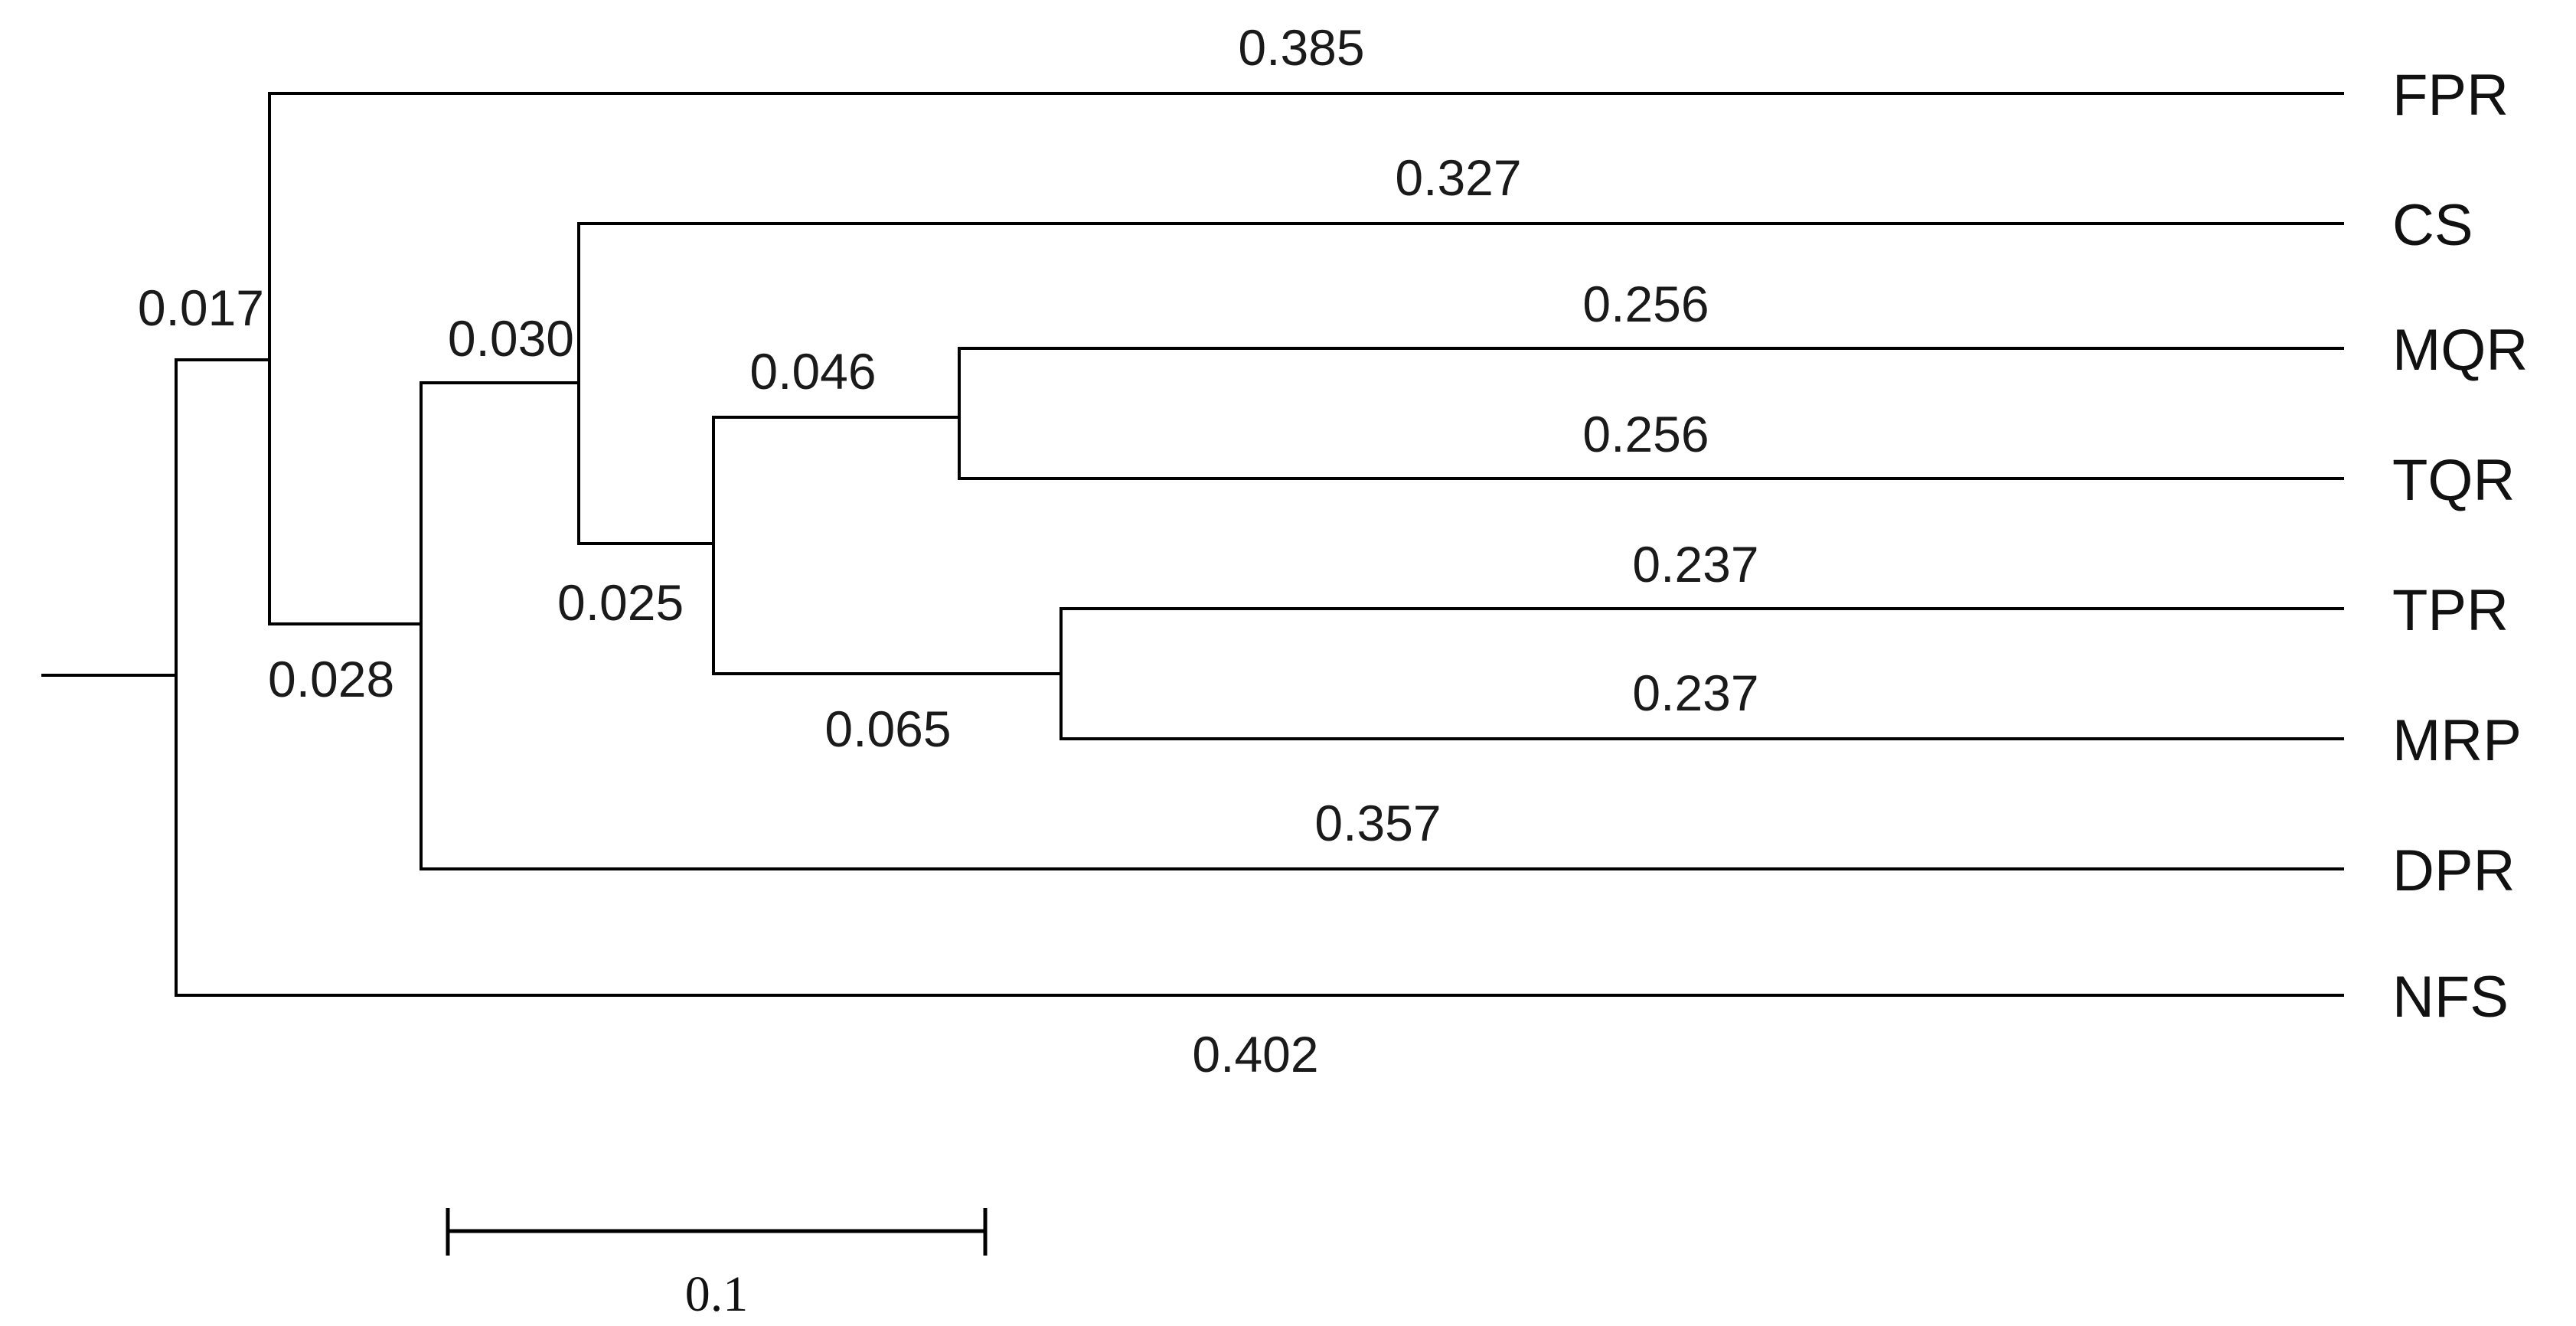 The image size is (2576, 1326). I want to click on branch-length-mrp: 0.237, so click(1695, 693).